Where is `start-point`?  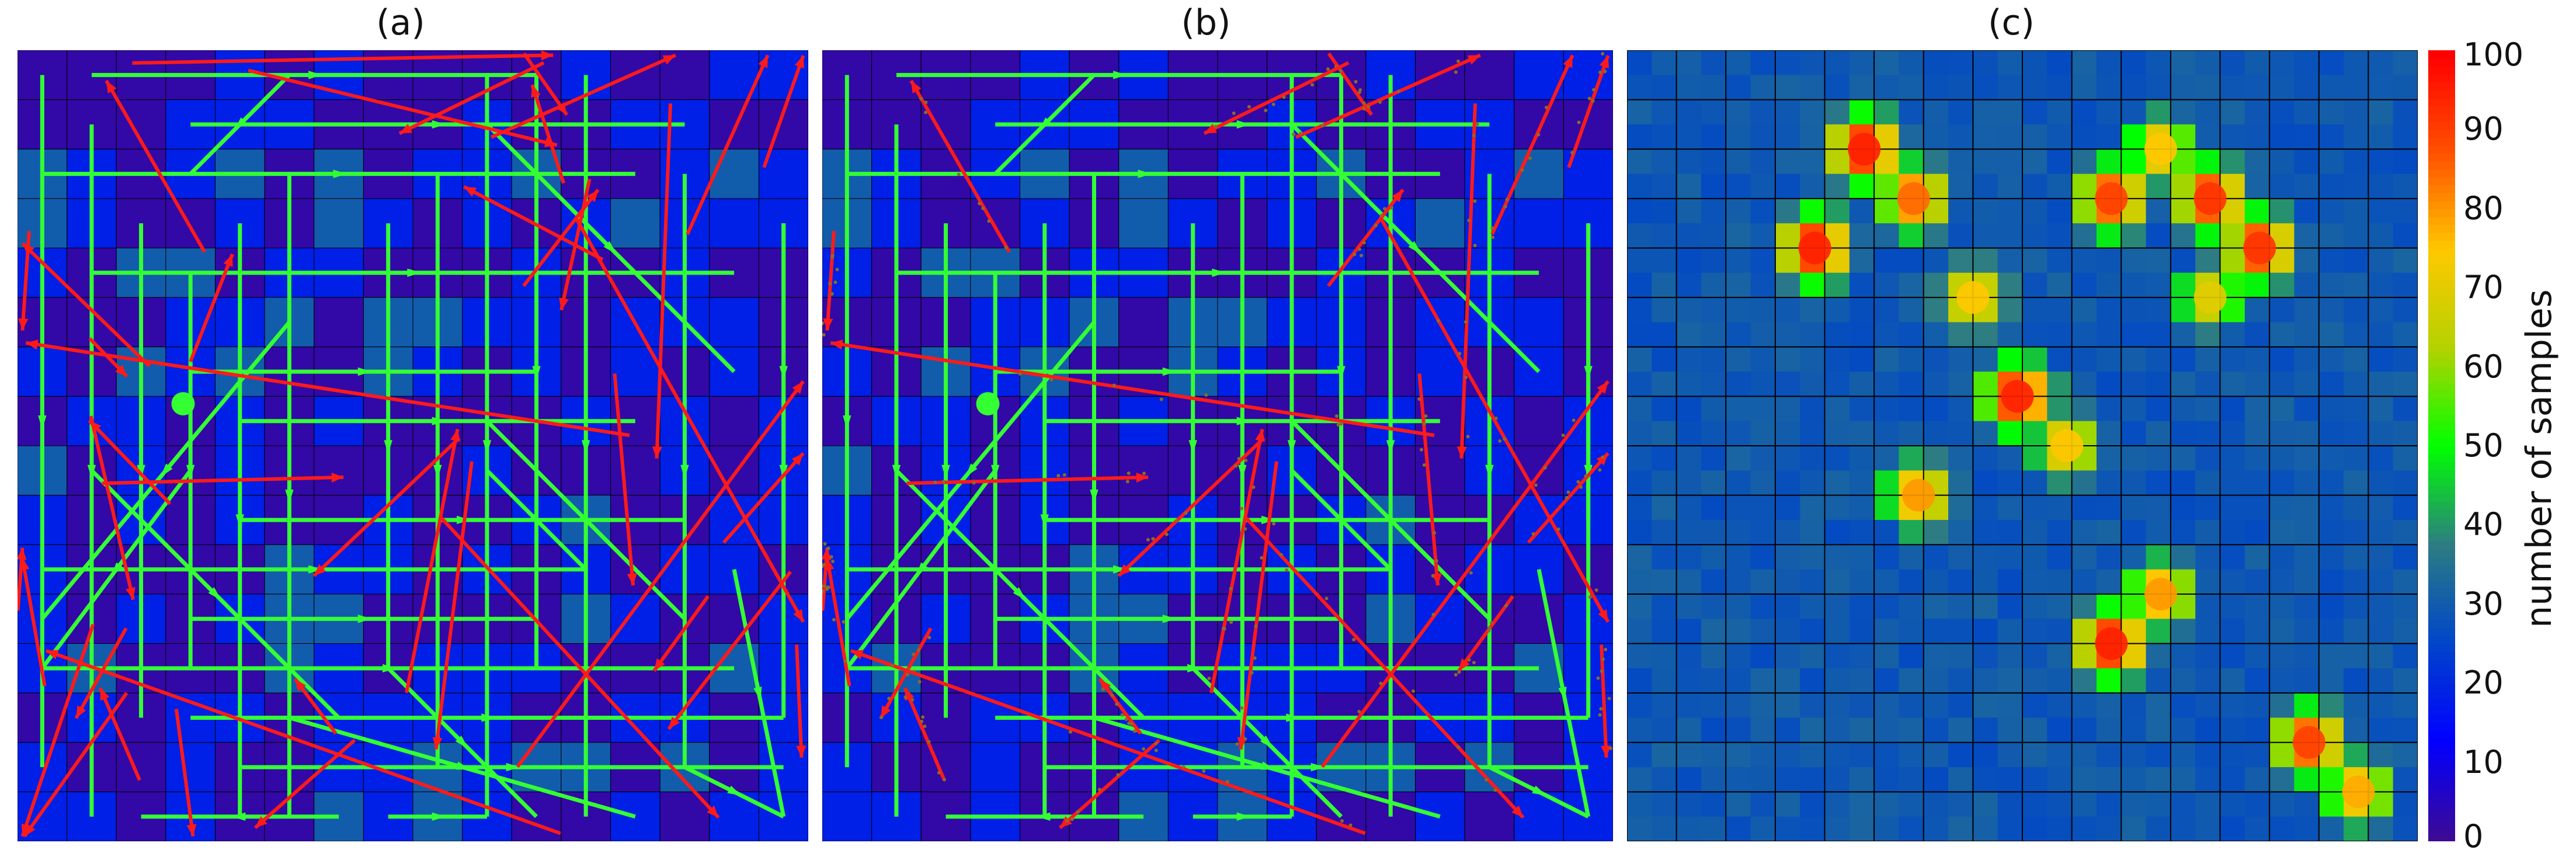 start-point is located at coordinates (183, 404).